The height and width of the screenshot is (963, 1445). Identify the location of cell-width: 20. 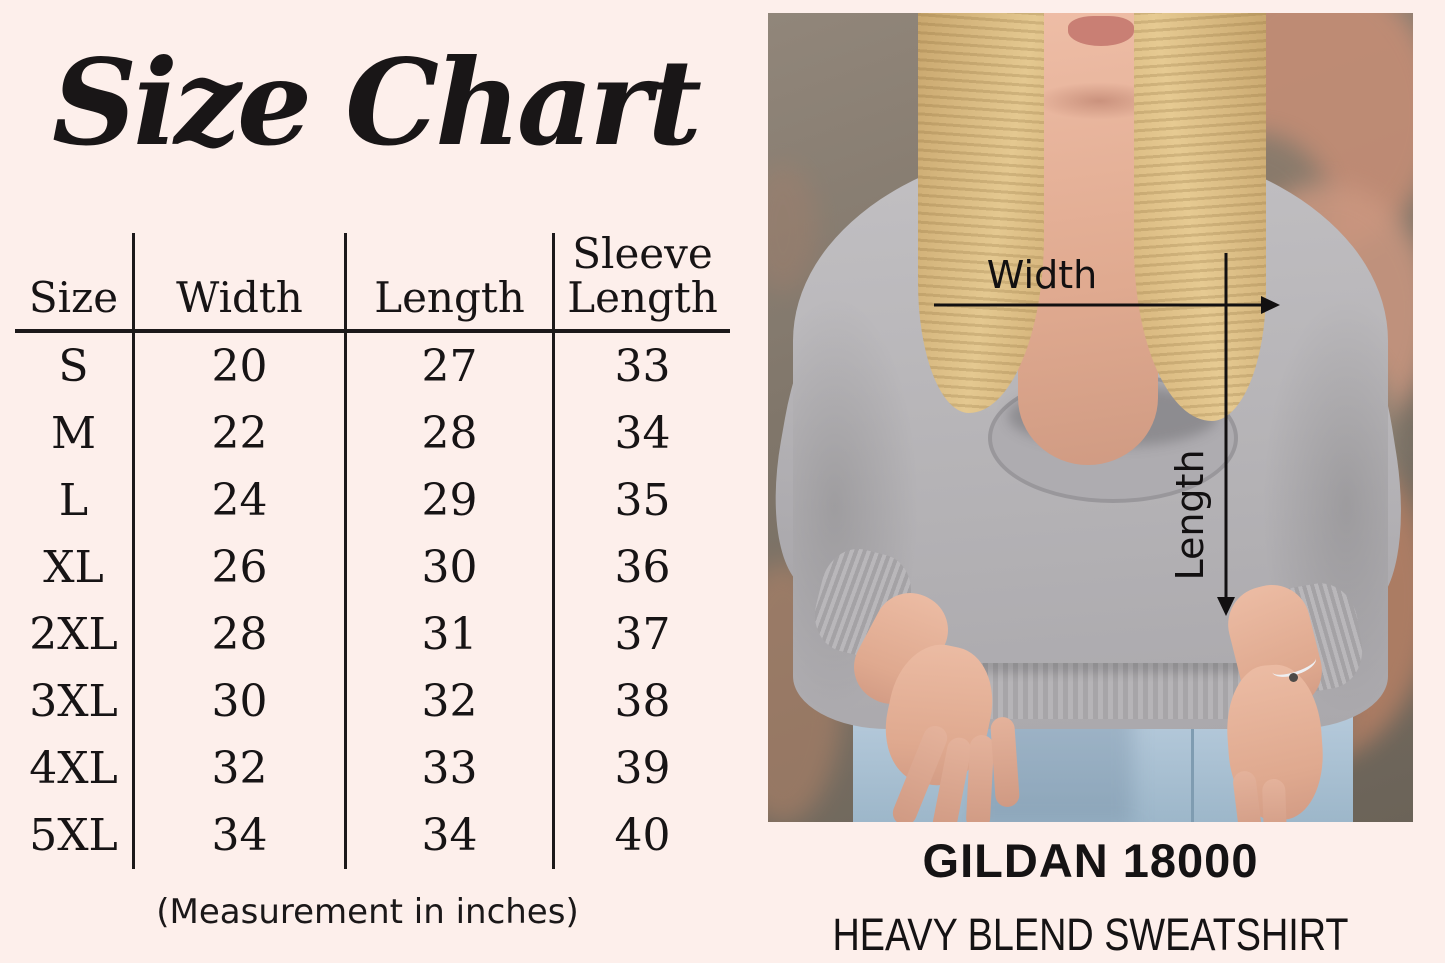
(241, 366).